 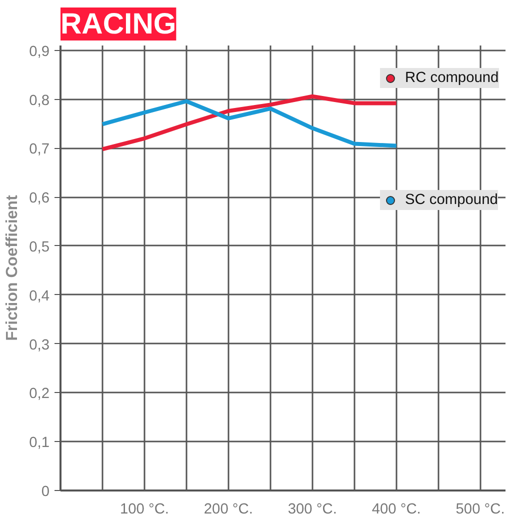 What do you see at coordinates (39, 443) in the screenshot?
I see `y-tick-label: 0,1` at bounding box center [39, 443].